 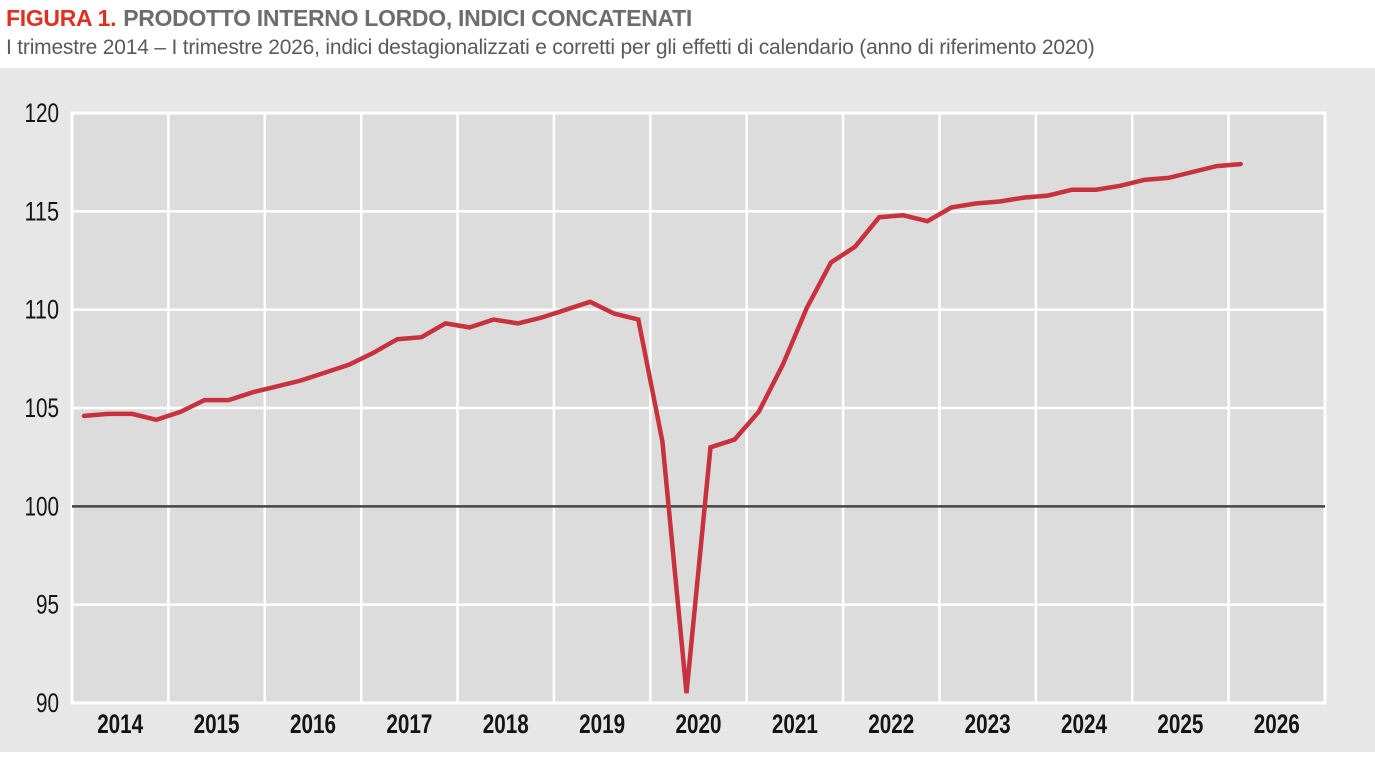 What do you see at coordinates (602, 724) in the screenshot?
I see `x-tick-label: 2019` at bounding box center [602, 724].